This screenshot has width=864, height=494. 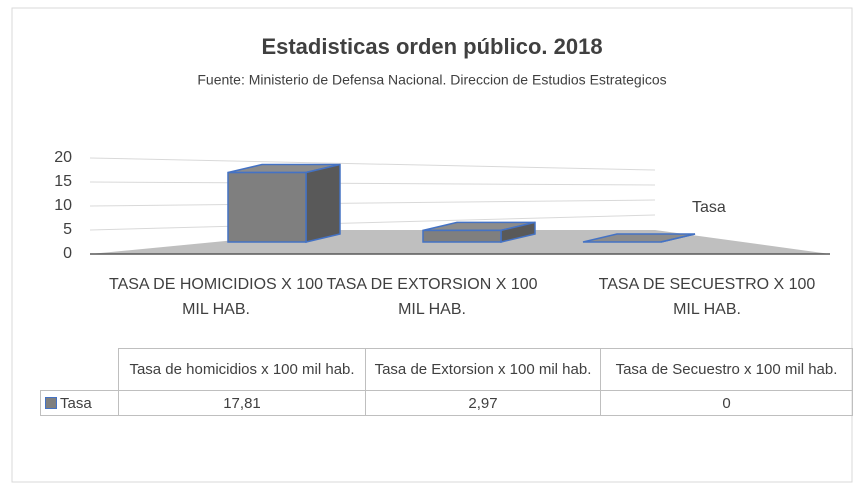 What do you see at coordinates (726, 403) in the screenshot?
I see `table-value: 0` at bounding box center [726, 403].